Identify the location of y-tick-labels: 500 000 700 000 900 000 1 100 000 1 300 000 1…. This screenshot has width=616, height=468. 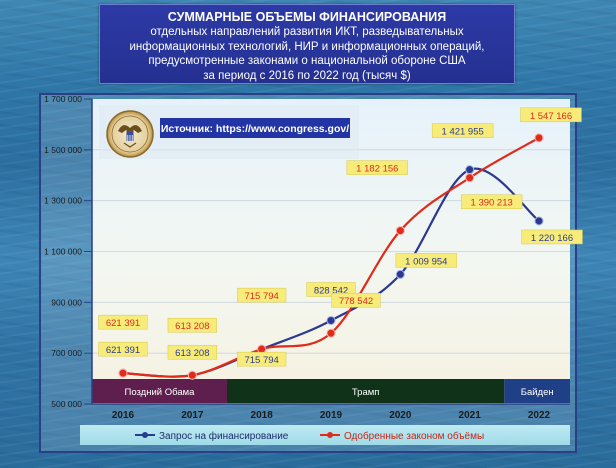
(63, 251).